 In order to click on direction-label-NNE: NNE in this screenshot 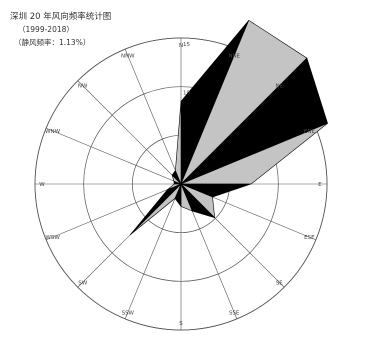, I will do `click(234, 57)`.